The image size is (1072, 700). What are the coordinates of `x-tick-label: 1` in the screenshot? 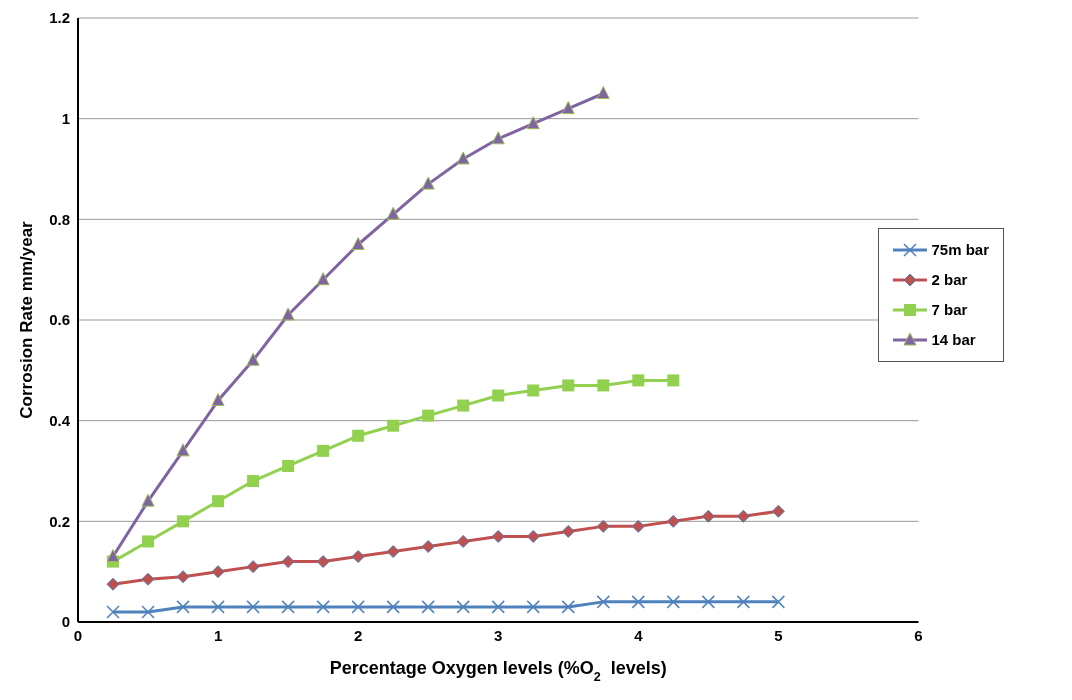 It's located at (218, 635).